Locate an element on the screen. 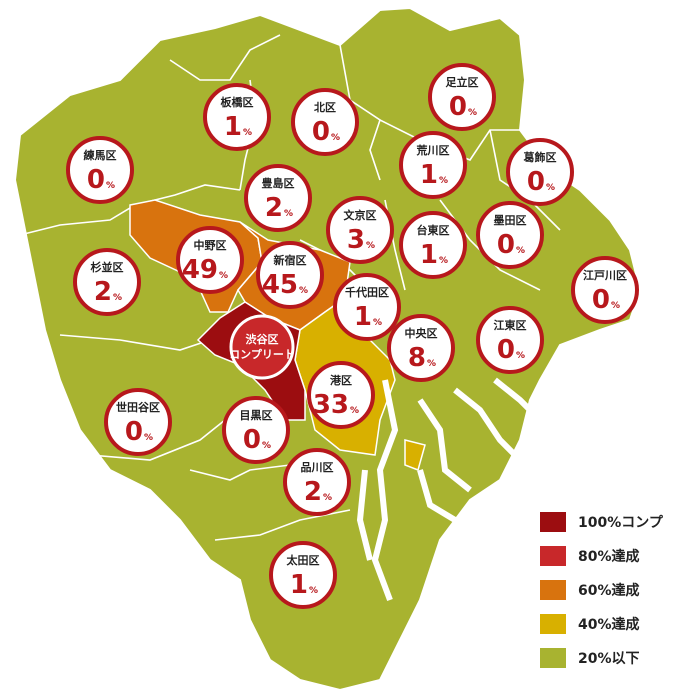 This screenshot has width=694, height=697. ward-badge-adachi: 足立区 0% is located at coordinates (462, 97).